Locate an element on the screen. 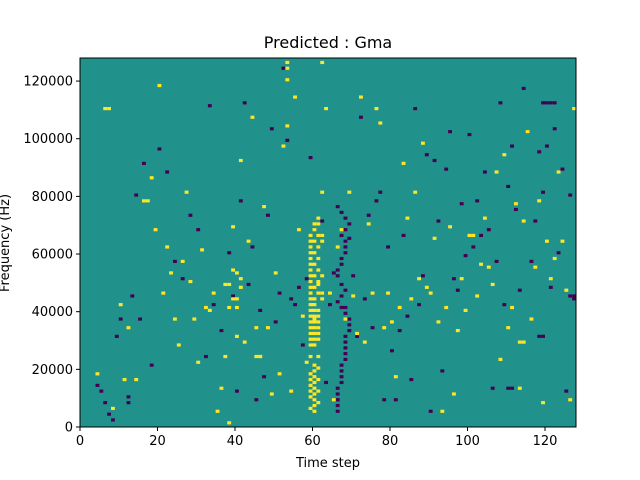 Image resolution: width=640 pixels, height=480 pixels. y-tick-label: 40000 is located at coordinates (52, 312).